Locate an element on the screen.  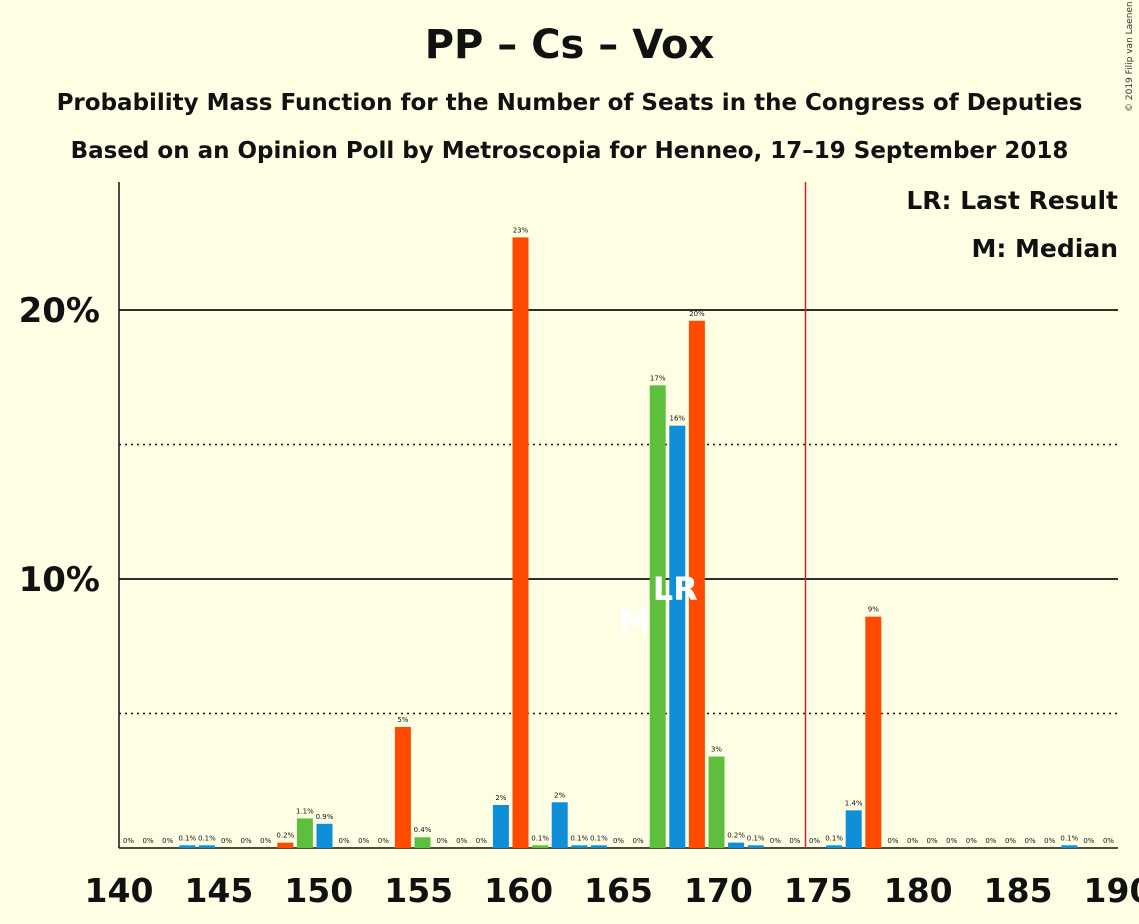
x-tick-label: 175 is located at coordinates (818, 890).